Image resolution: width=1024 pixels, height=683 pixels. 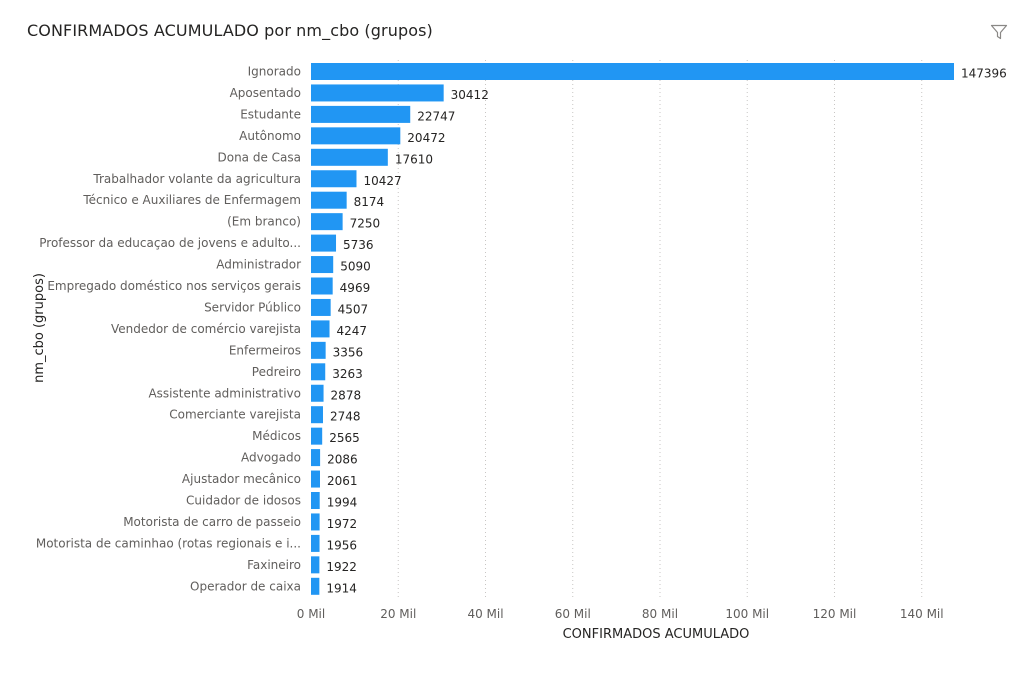 I want to click on data-label: 4507, so click(x=353, y=309).